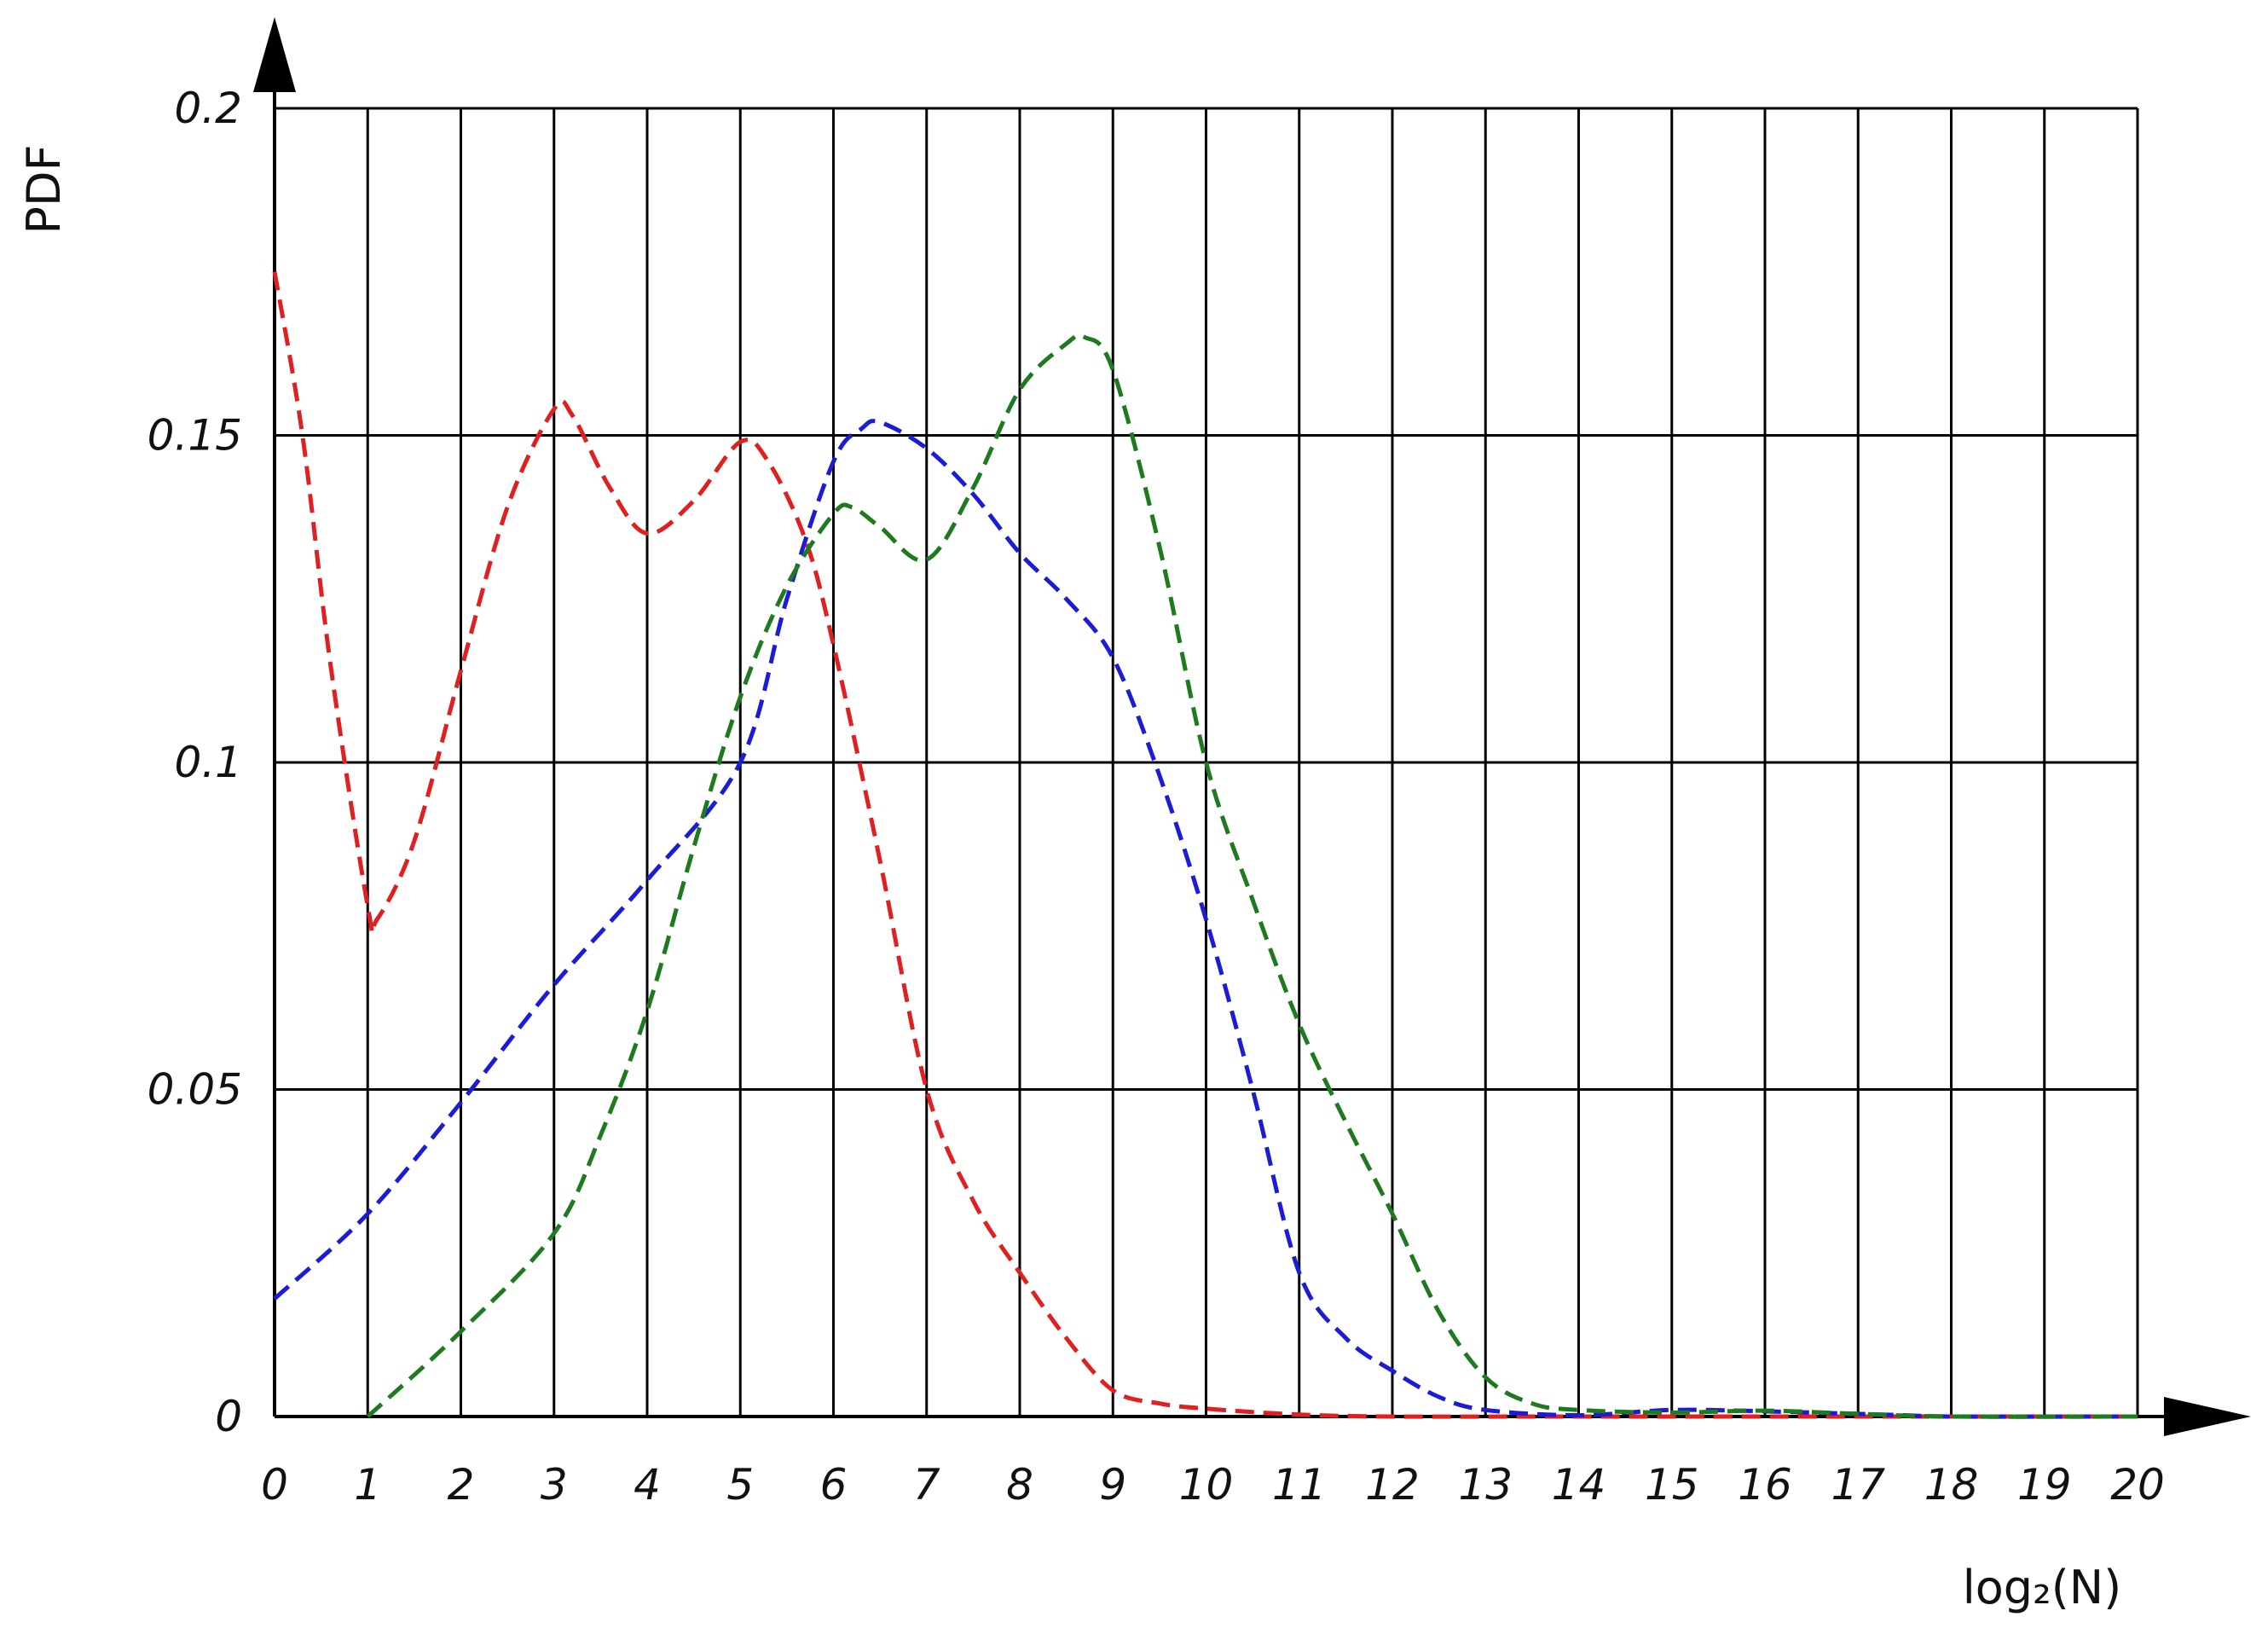 The width and height of the screenshot is (2268, 1634). Describe the element at coordinates (367, 1485) in the screenshot. I see `x-tick-label: 1` at that location.